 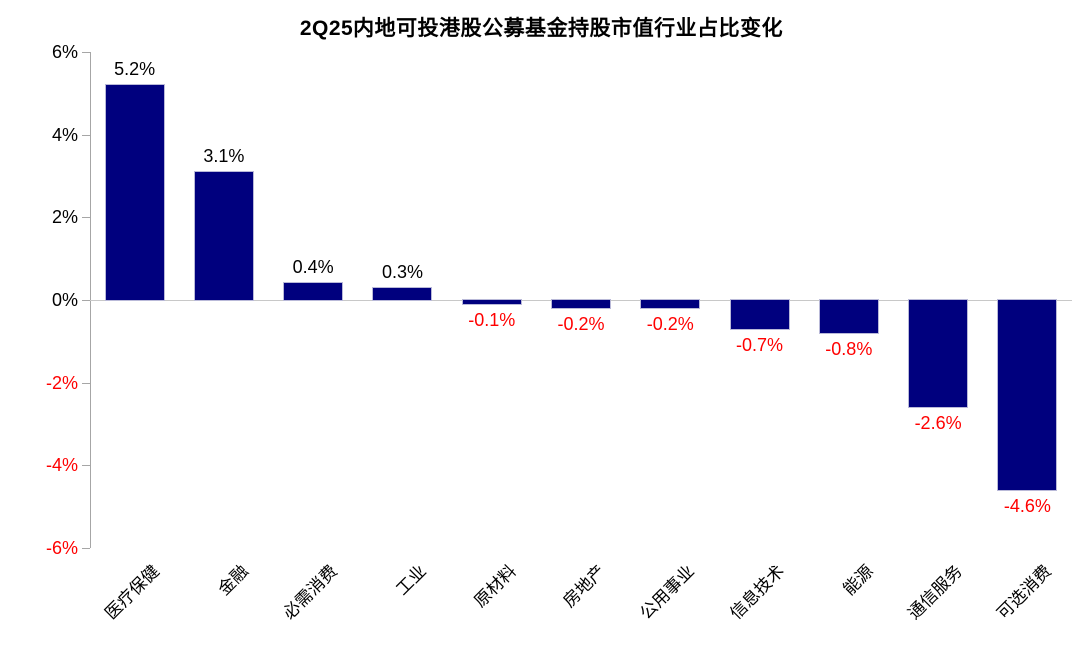 I want to click on bar-value-label: -0.1%, so click(x=492, y=320).